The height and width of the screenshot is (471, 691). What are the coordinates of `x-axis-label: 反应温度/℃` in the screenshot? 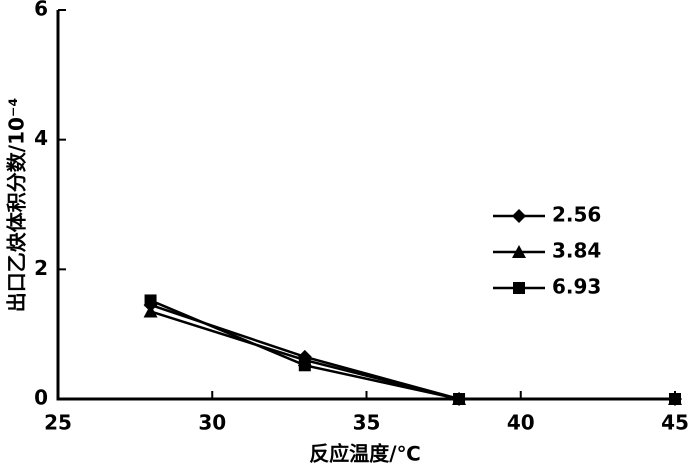 It's located at (365, 454).